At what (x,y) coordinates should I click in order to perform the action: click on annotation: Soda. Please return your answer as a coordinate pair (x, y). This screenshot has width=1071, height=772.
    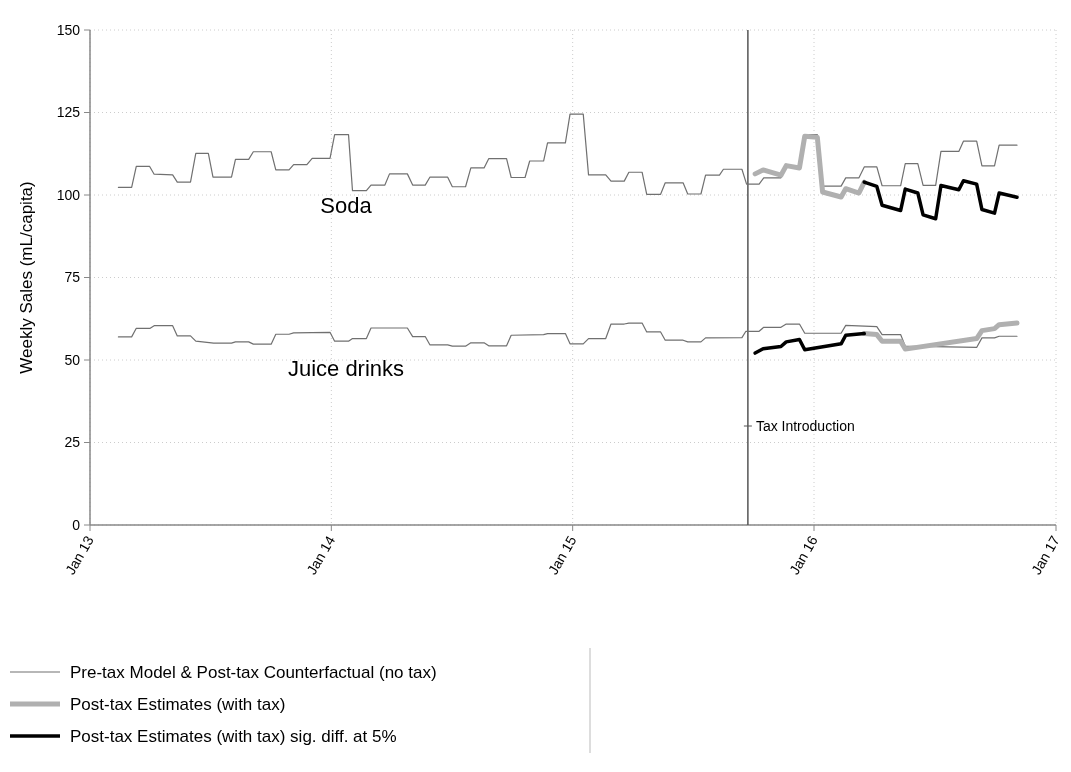
    Looking at the image, I should click on (346, 205).